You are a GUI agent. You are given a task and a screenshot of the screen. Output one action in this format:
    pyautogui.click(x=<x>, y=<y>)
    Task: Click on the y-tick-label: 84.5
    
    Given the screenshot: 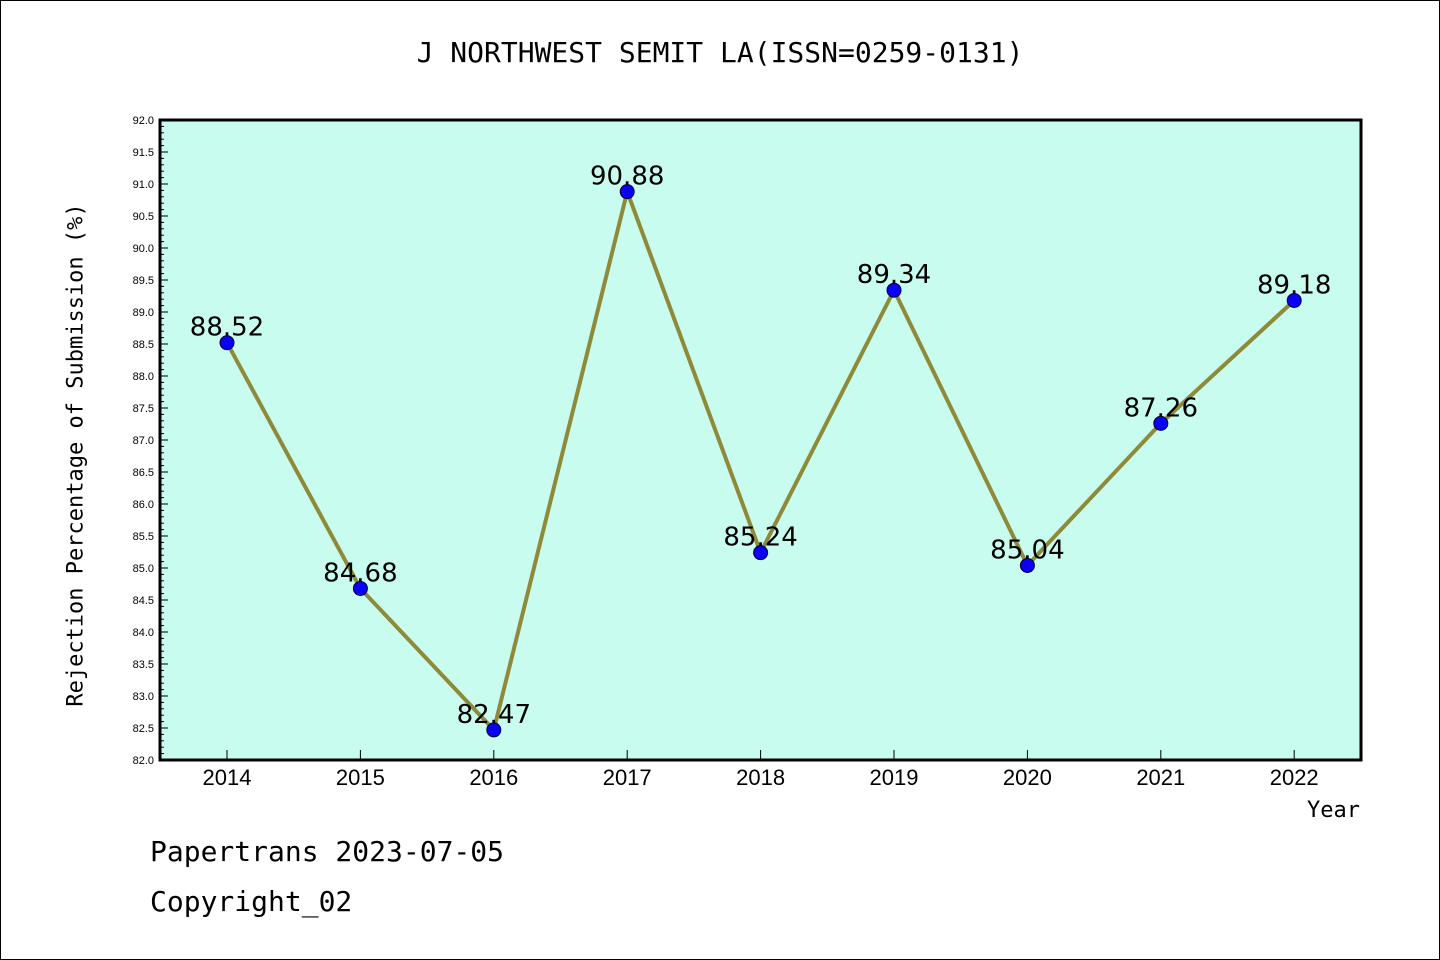 What is the action you would take?
    pyautogui.click(x=143, y=601)
    